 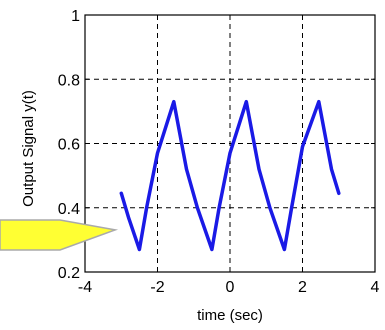 What do you see at coordinates (230, 315) in the screenshot?
I see `x-axis-label: time (sec)` at bounding box center [230, 315].